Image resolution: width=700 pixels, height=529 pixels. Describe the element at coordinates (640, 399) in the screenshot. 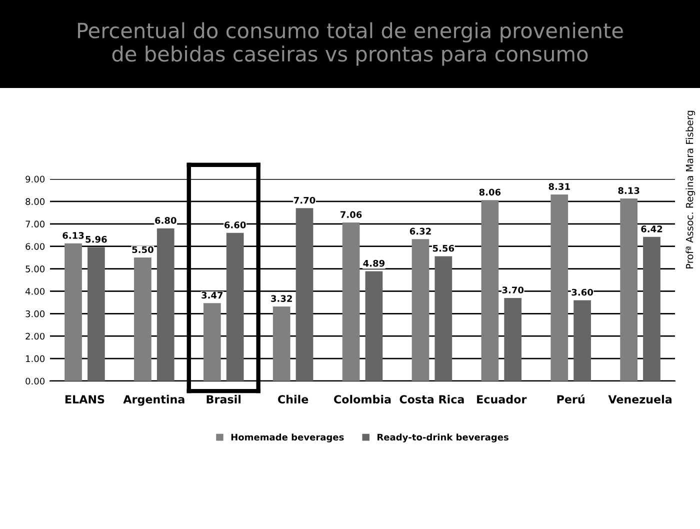

I see `x-tick-label: Venezuela` at that location.